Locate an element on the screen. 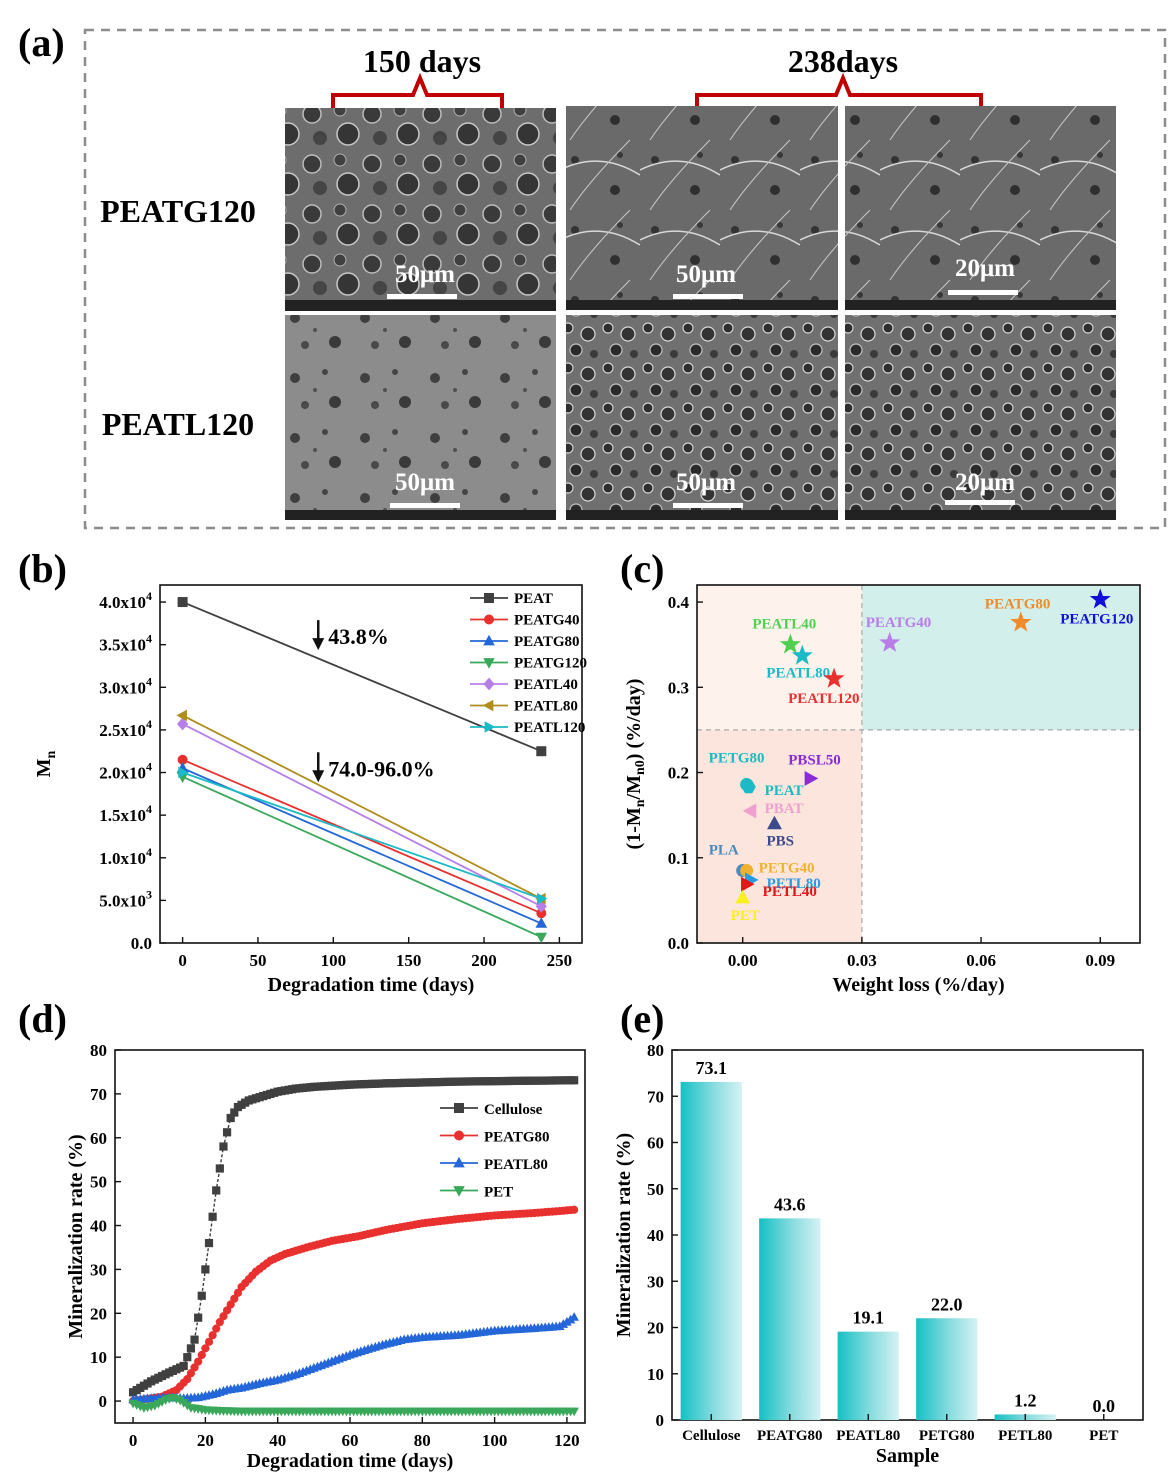 The image size is (1174, 1482). x-tick-label: 150 is located at coordinates (409, 960).